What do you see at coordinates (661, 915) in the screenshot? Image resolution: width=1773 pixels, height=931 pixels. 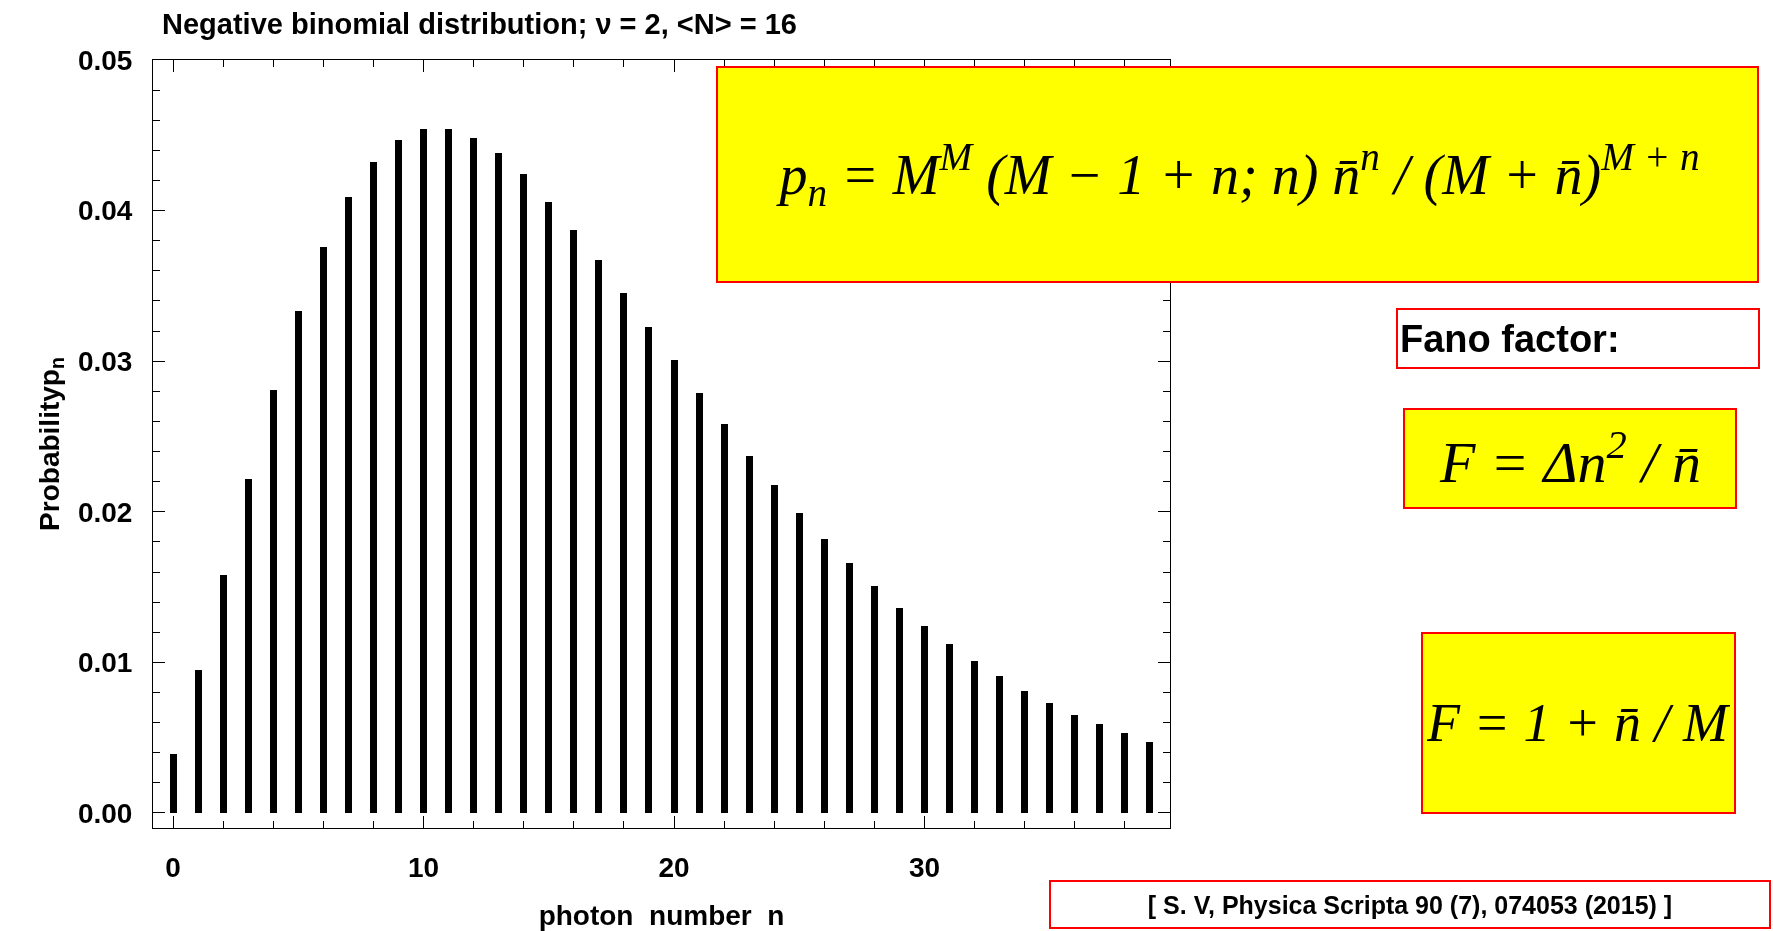 I see `x-axis-title: photon number n` at bounding box center [661, 915].